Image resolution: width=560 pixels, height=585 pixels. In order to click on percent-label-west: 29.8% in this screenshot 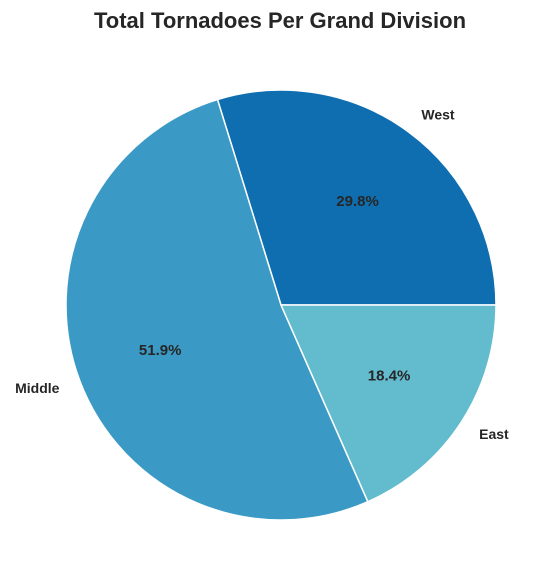, I will do `click(357, 201)`.